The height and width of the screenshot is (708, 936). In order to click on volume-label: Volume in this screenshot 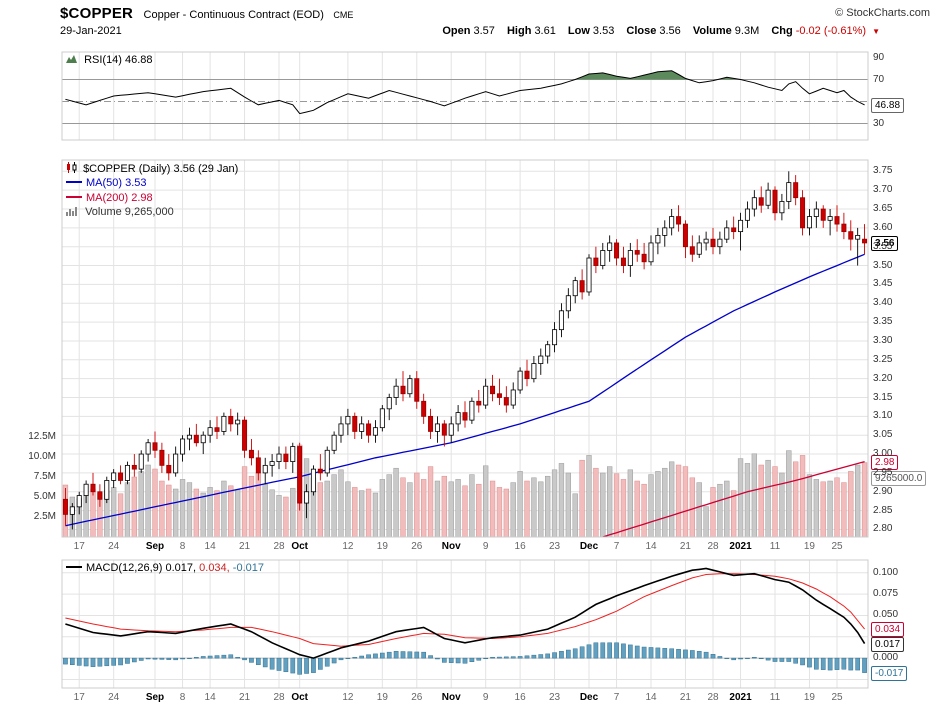, I will do `click(712, 31)`.